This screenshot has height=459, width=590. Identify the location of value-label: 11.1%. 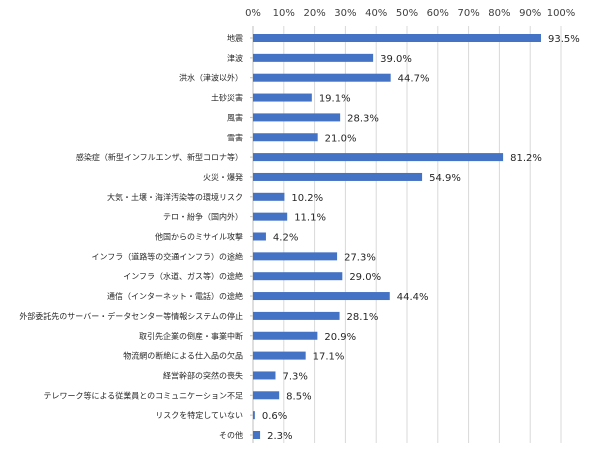
(310, 218).